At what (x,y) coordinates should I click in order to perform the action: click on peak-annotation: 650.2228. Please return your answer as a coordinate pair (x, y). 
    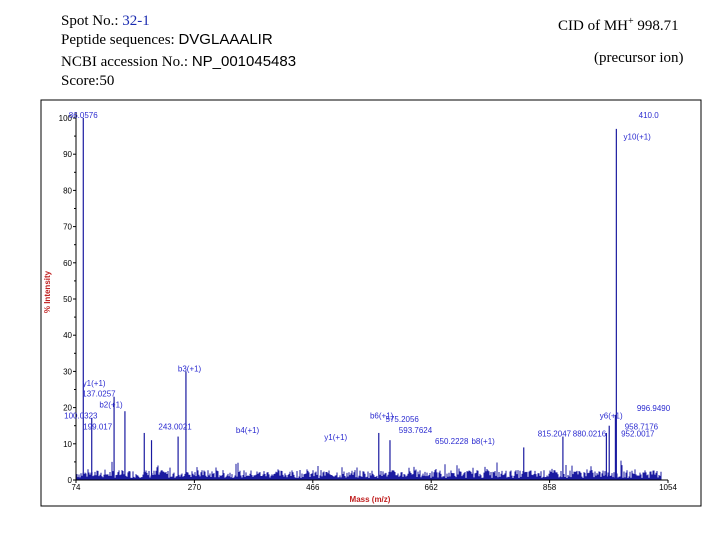
    Looking at the image, I should click on (452, 441).